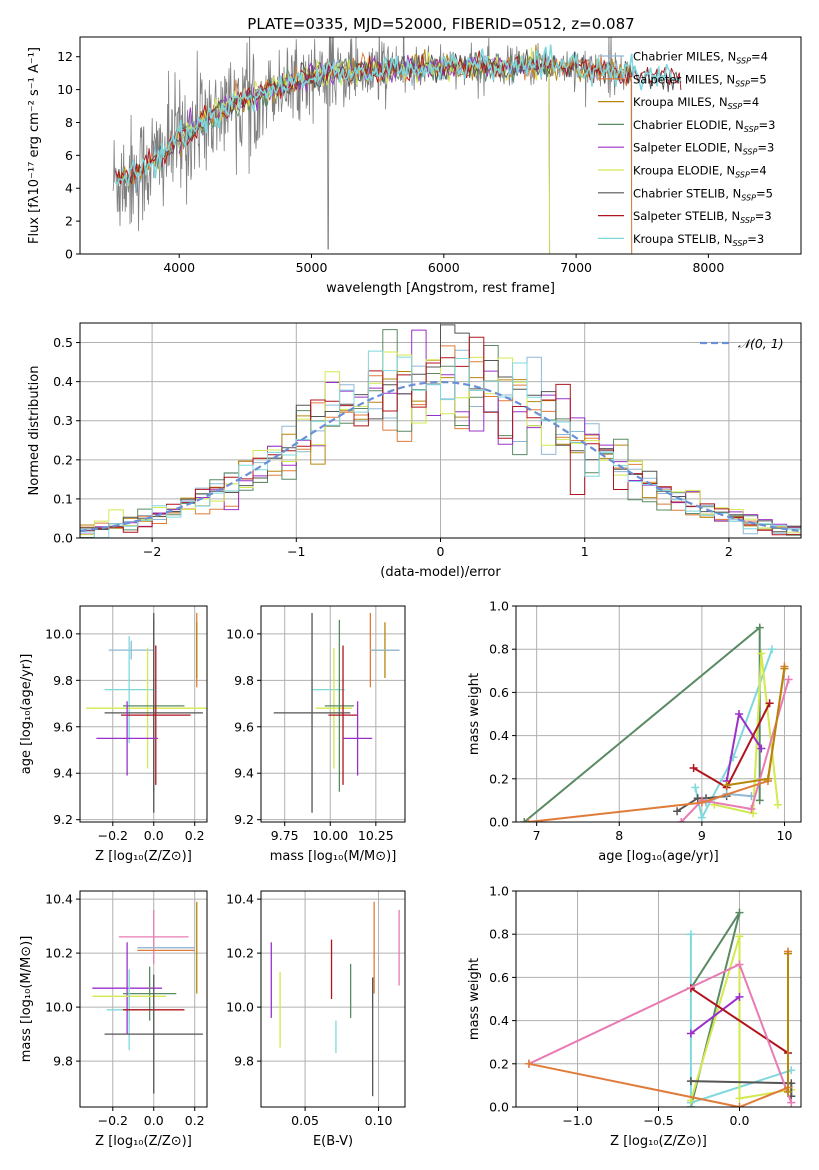 This screenshot has width=819, height=1170. Describe the element at coordinates (129, 690) in the screenshot. I see `errorbar-kroupa-stelib` at that location.